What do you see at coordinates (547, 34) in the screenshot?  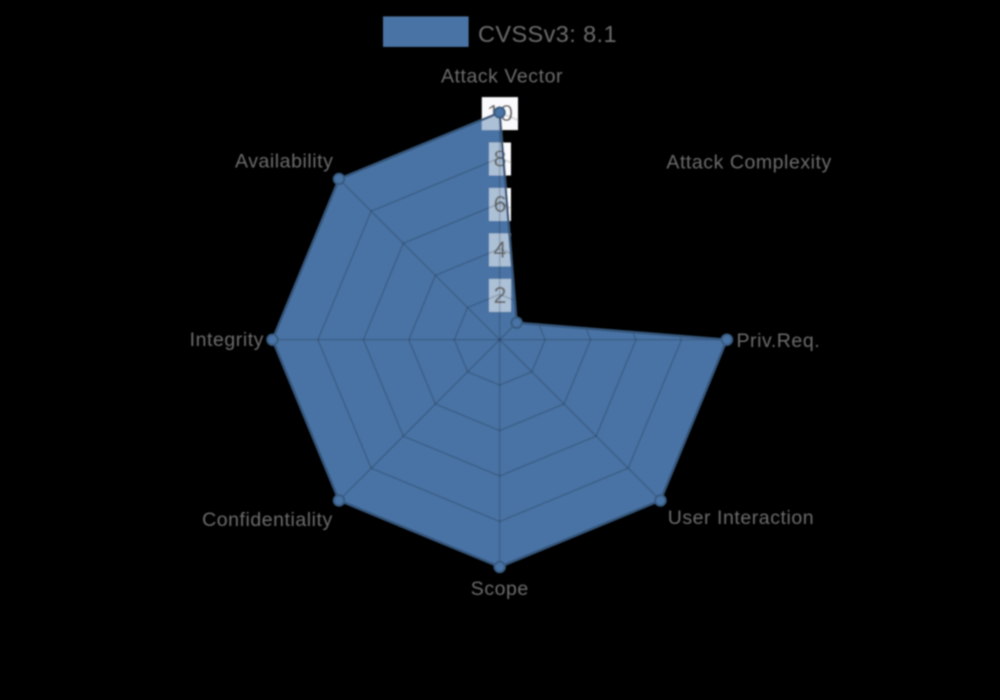 I see `svg-text: CVSSv3: 8.1` at bounding box center [547, 34].